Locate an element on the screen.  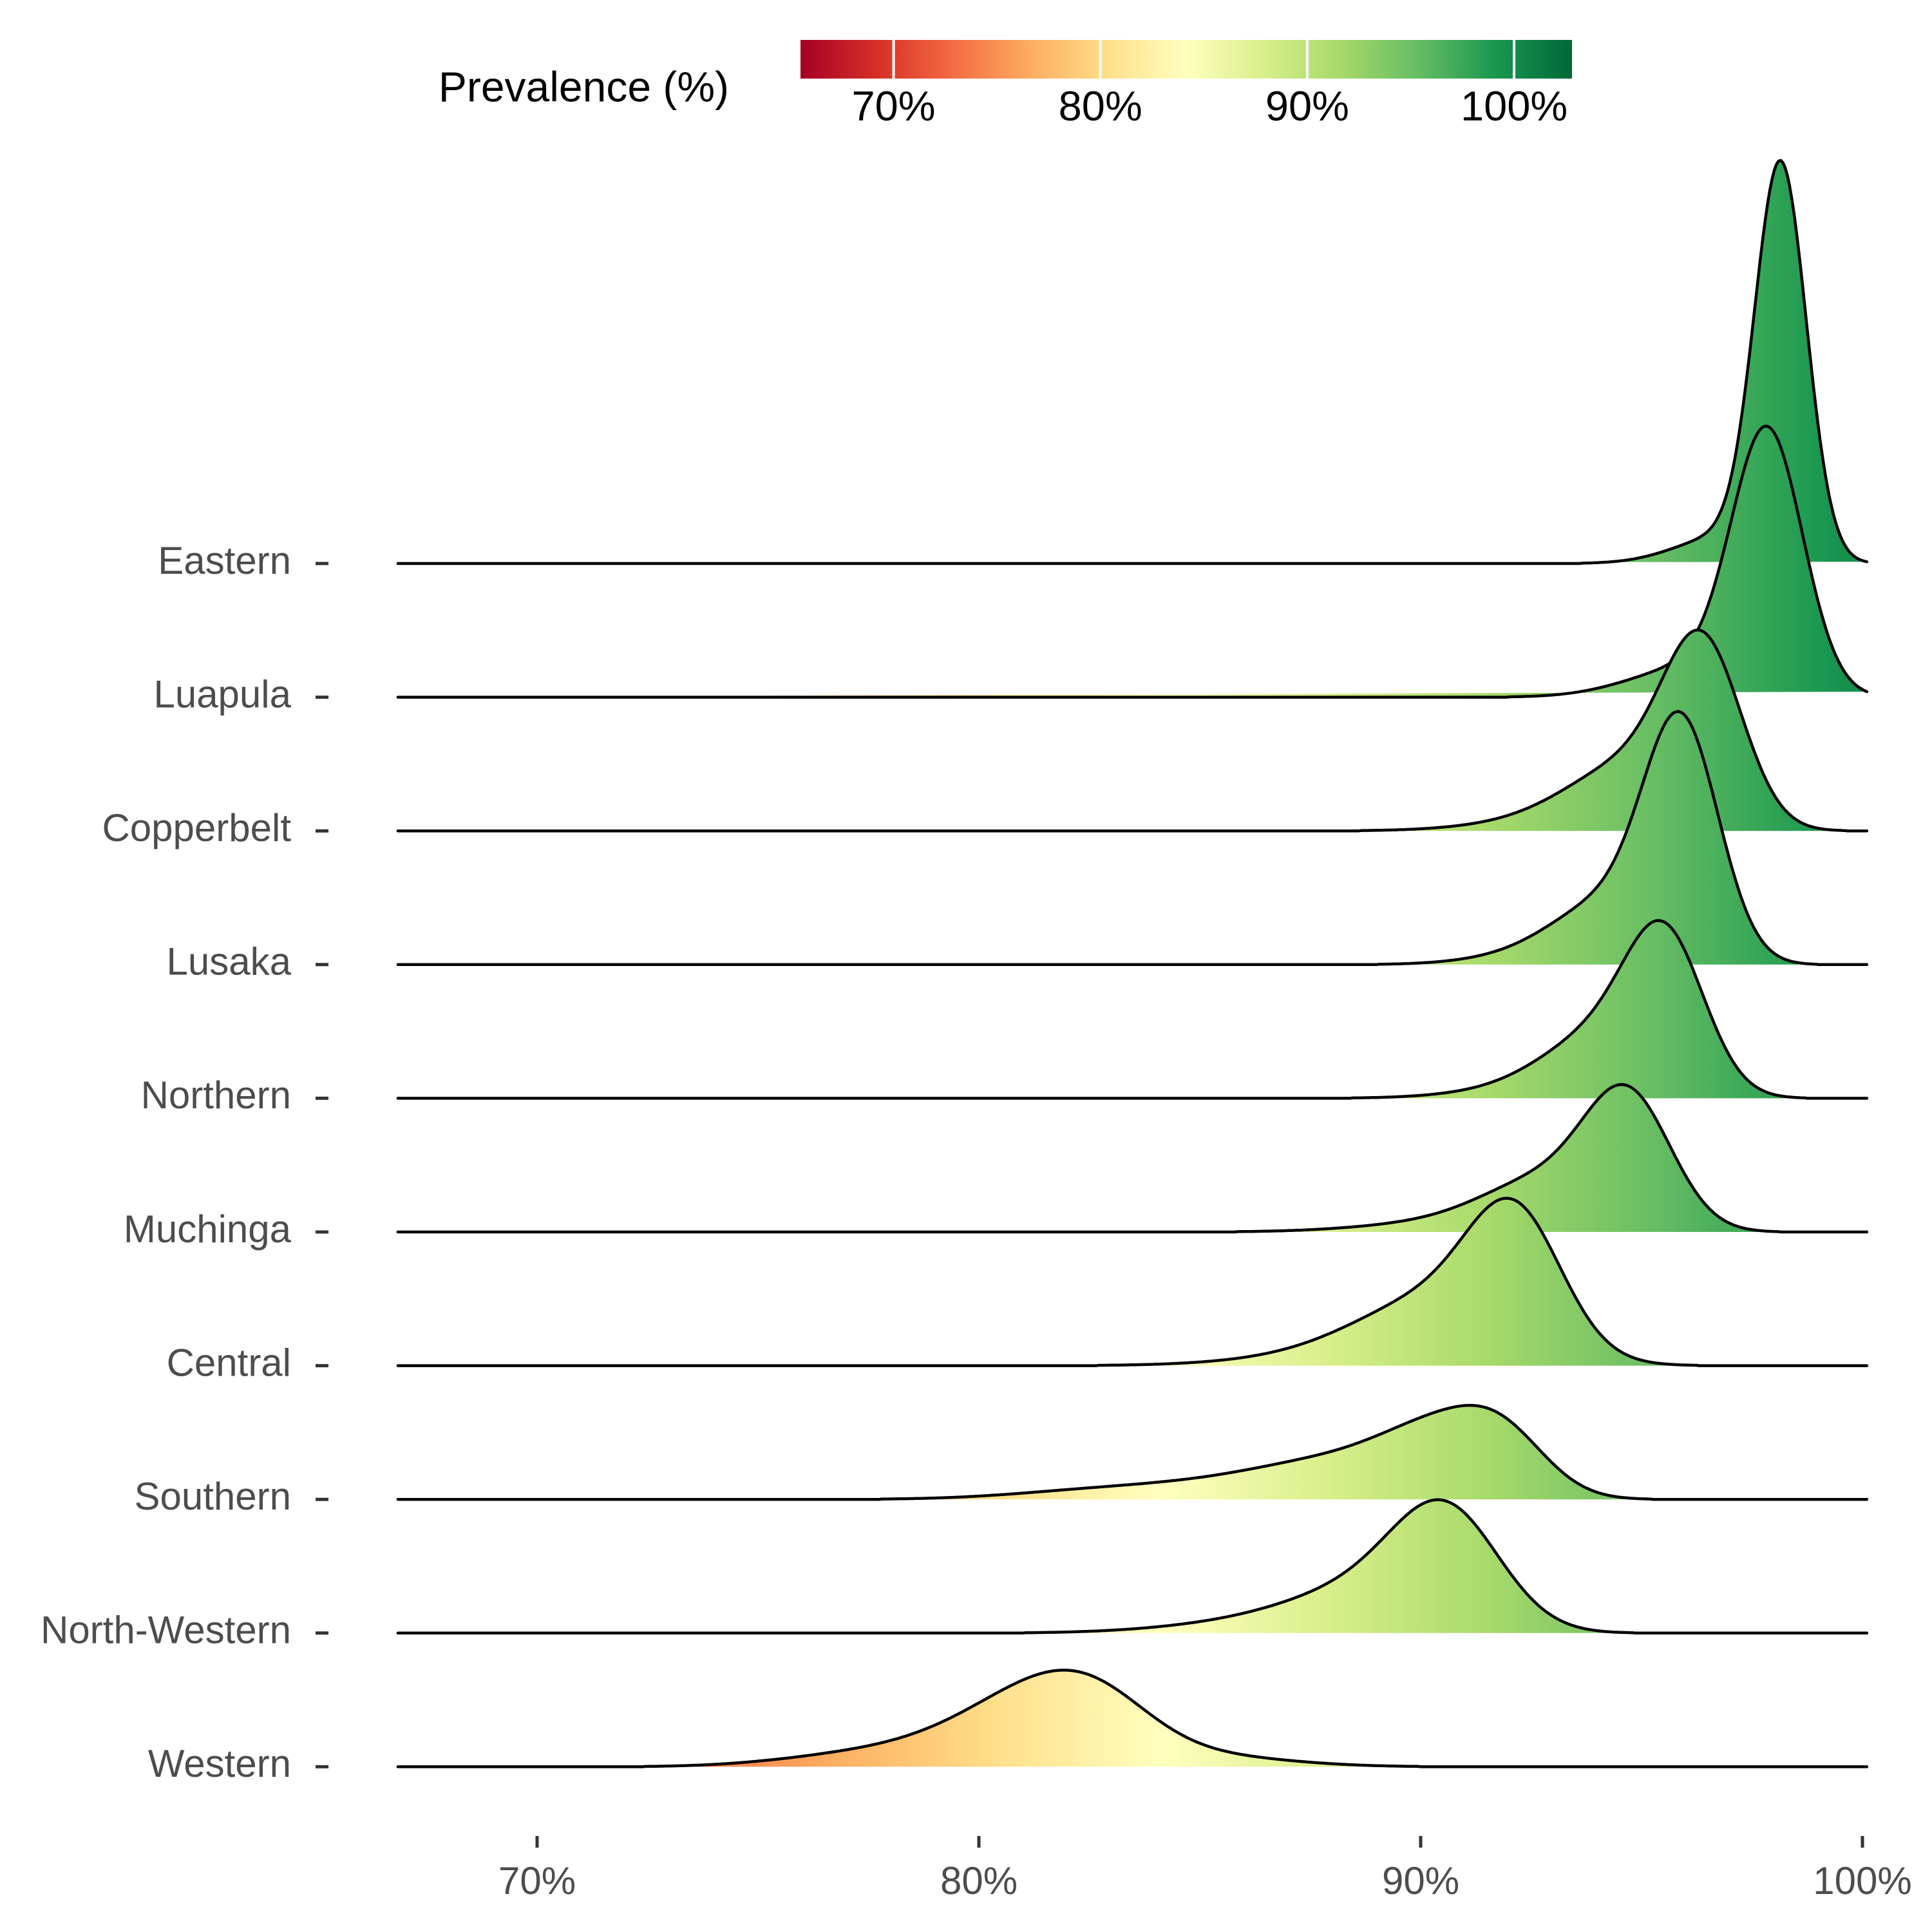
legend-tick-label: 100% is located at coordinates (1514, 105).